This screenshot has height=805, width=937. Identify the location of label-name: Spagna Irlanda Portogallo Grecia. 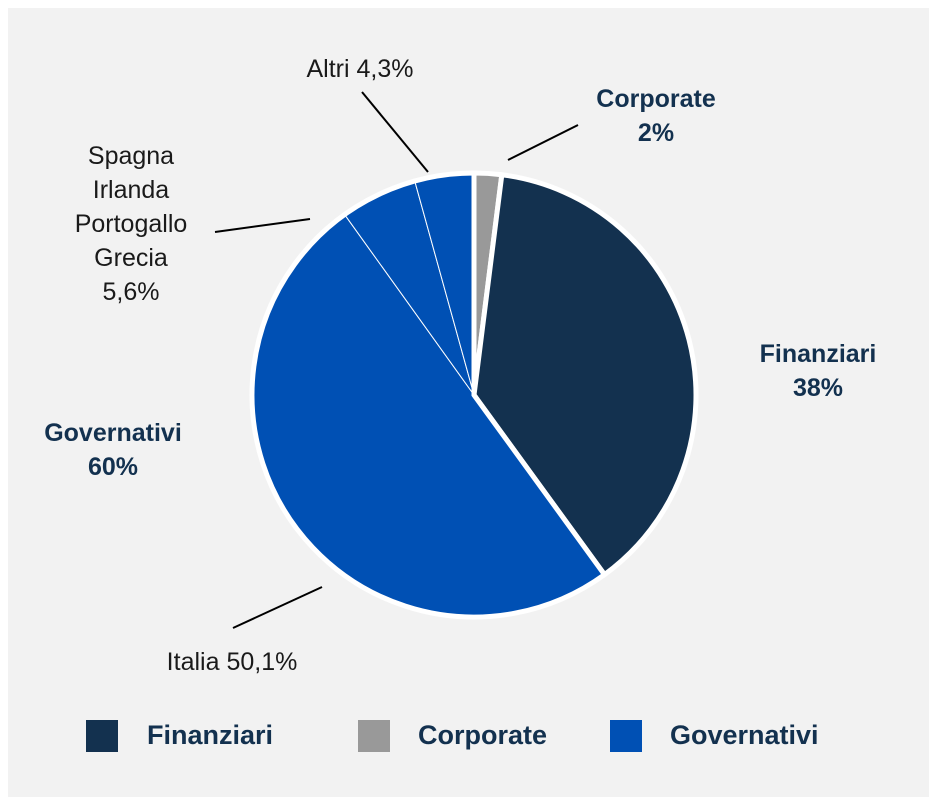
(131, 207).